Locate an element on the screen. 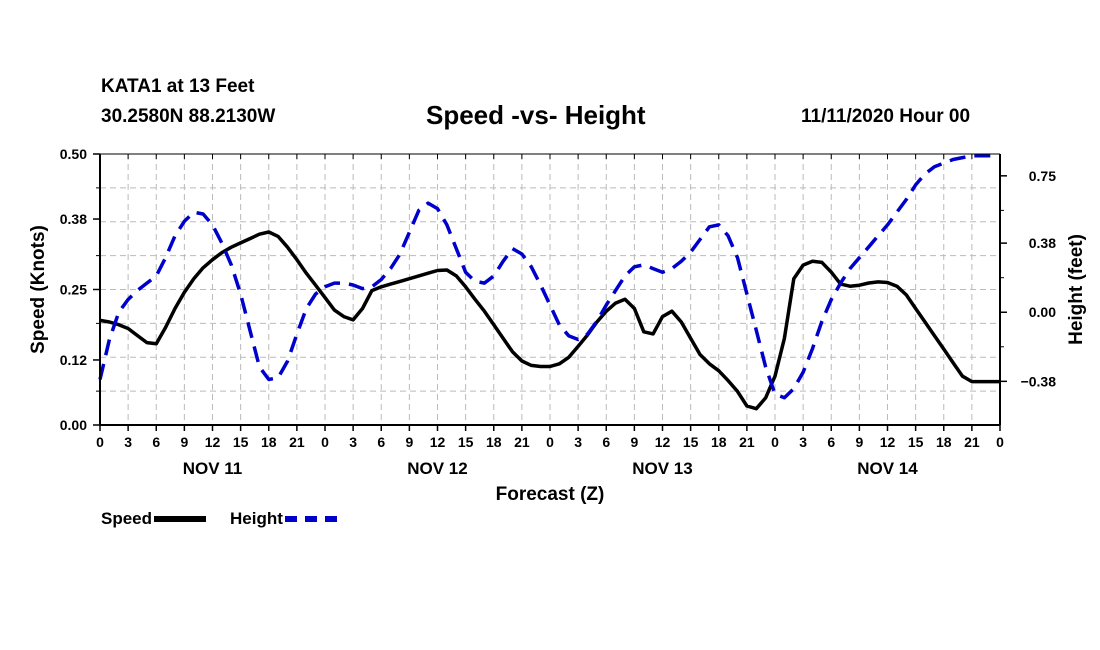 The height and width of the screenshot is (650, 1100). legend-speed-swatch is located at coordinates (180, 519).